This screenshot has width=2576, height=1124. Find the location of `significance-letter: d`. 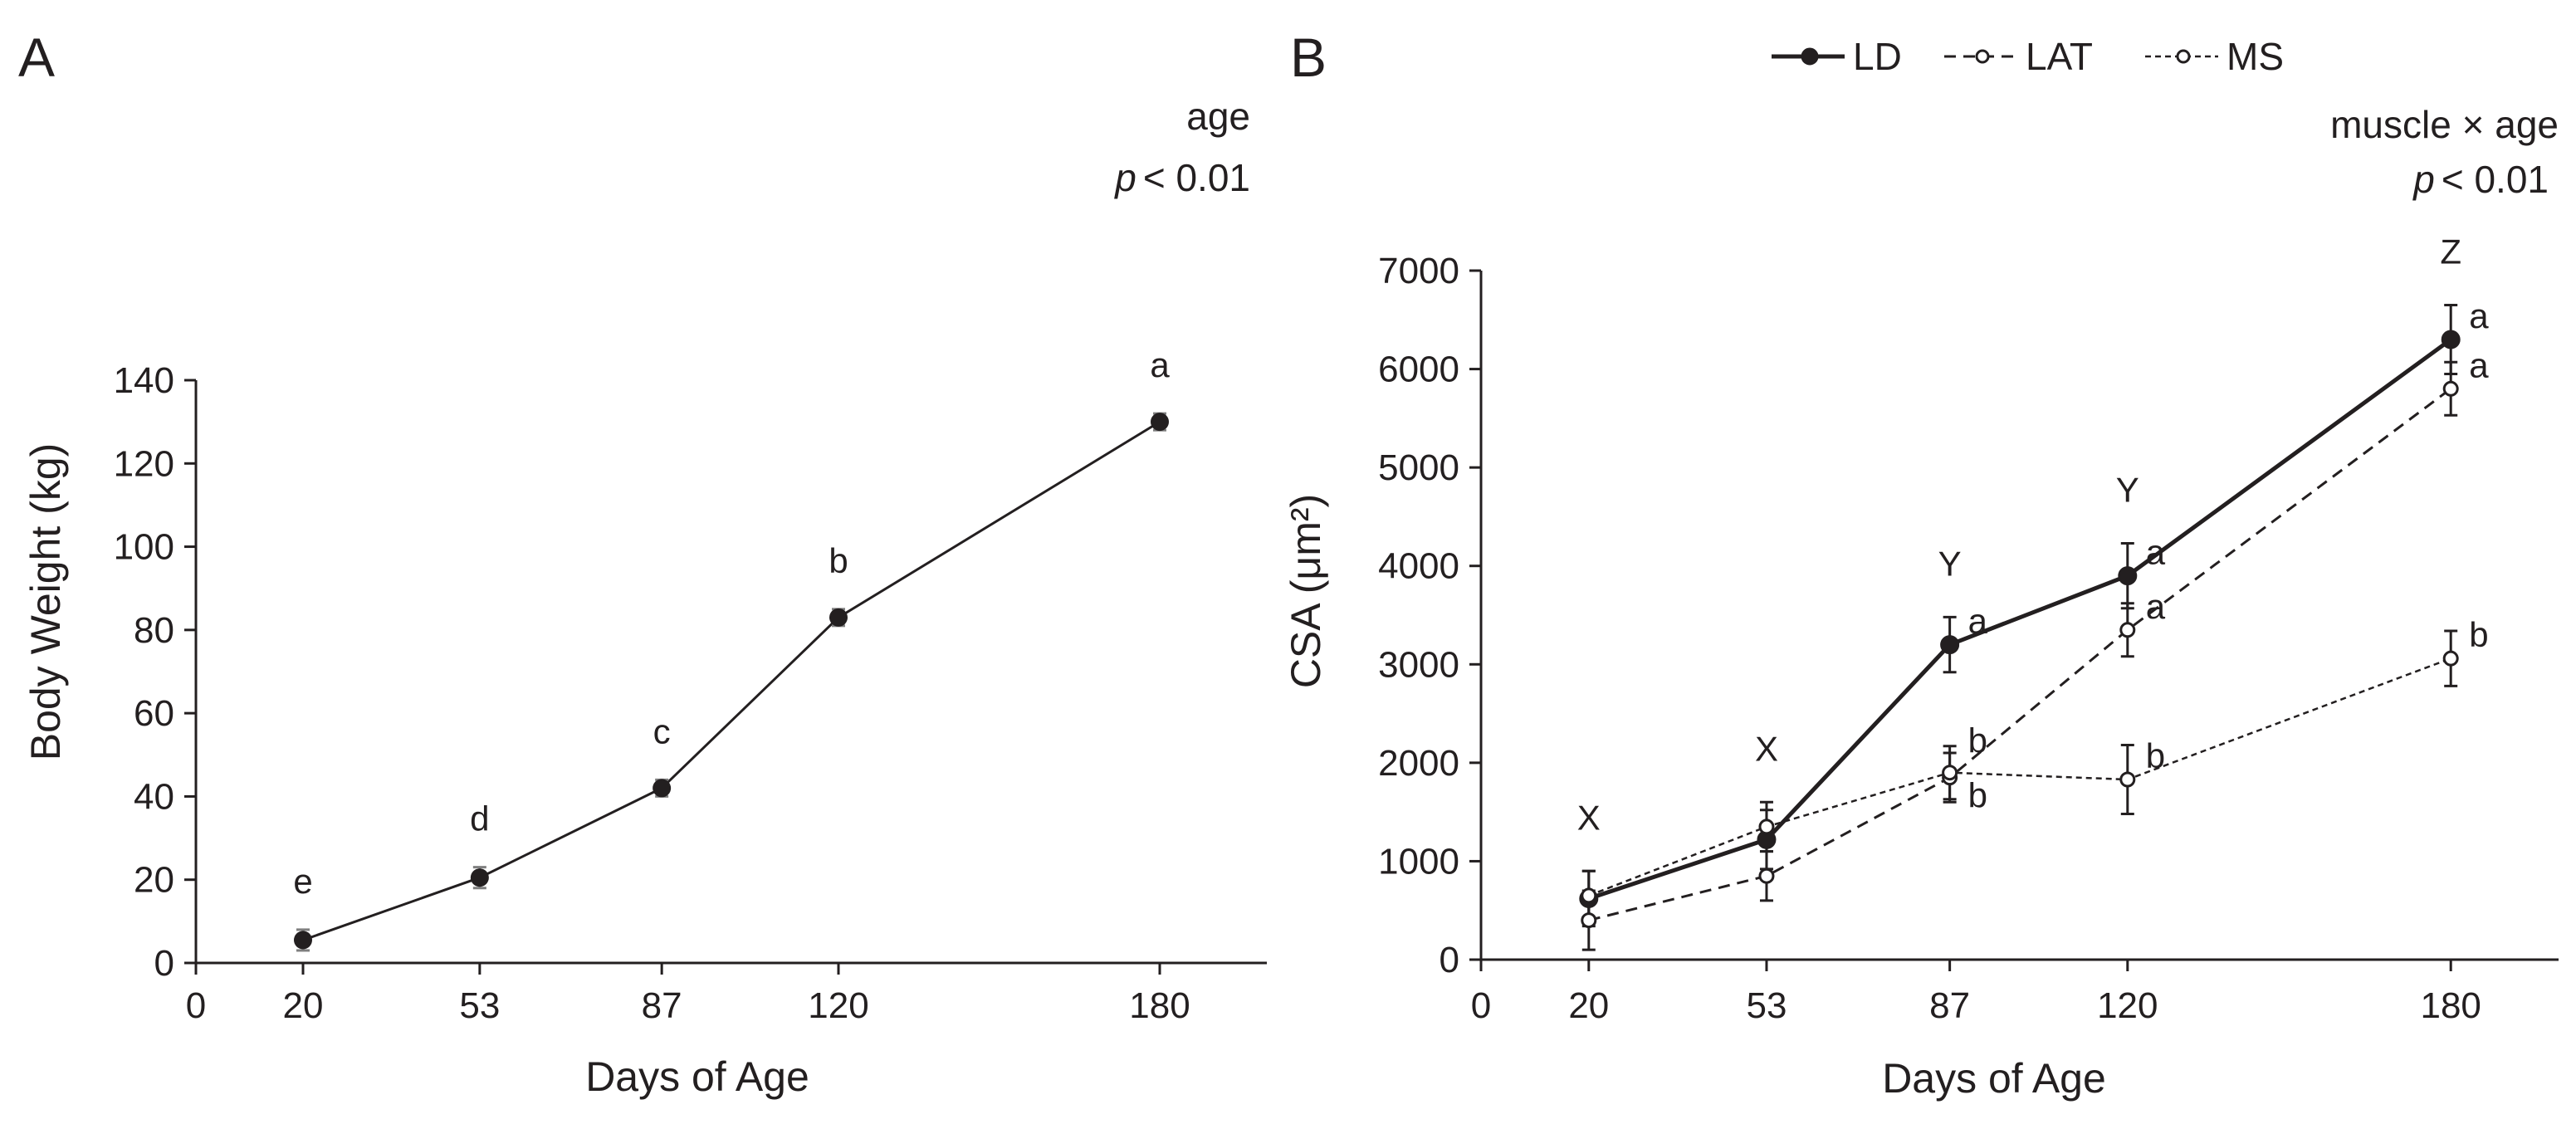

significance-letter: d is located at coordinates (479, 818).